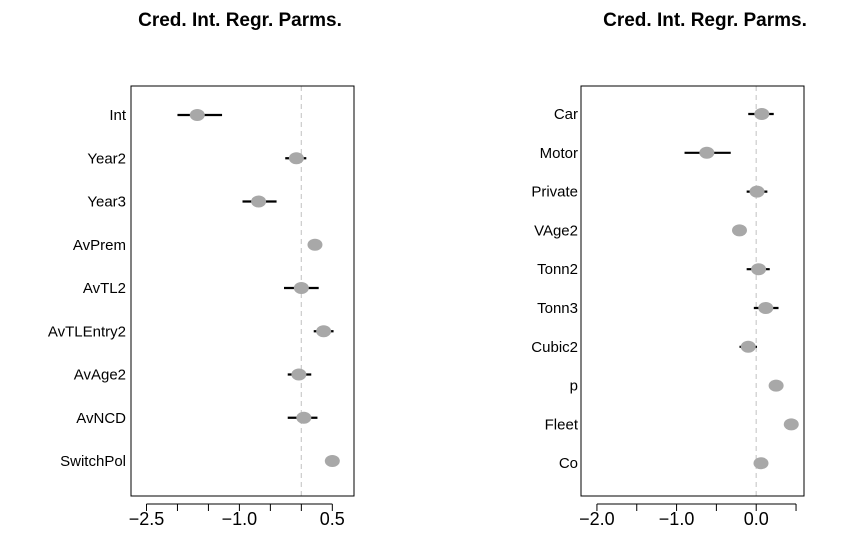  I want to click on category-label: Motor, so click(559, 153).